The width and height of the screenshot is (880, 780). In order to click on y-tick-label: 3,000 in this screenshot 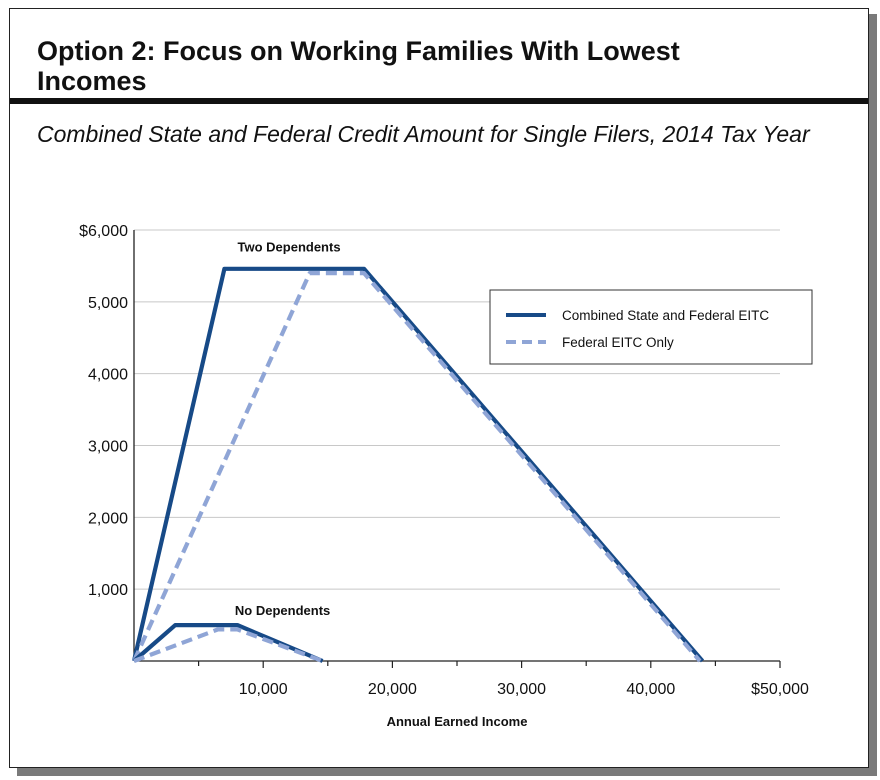, I will do `click(108, 447)`.